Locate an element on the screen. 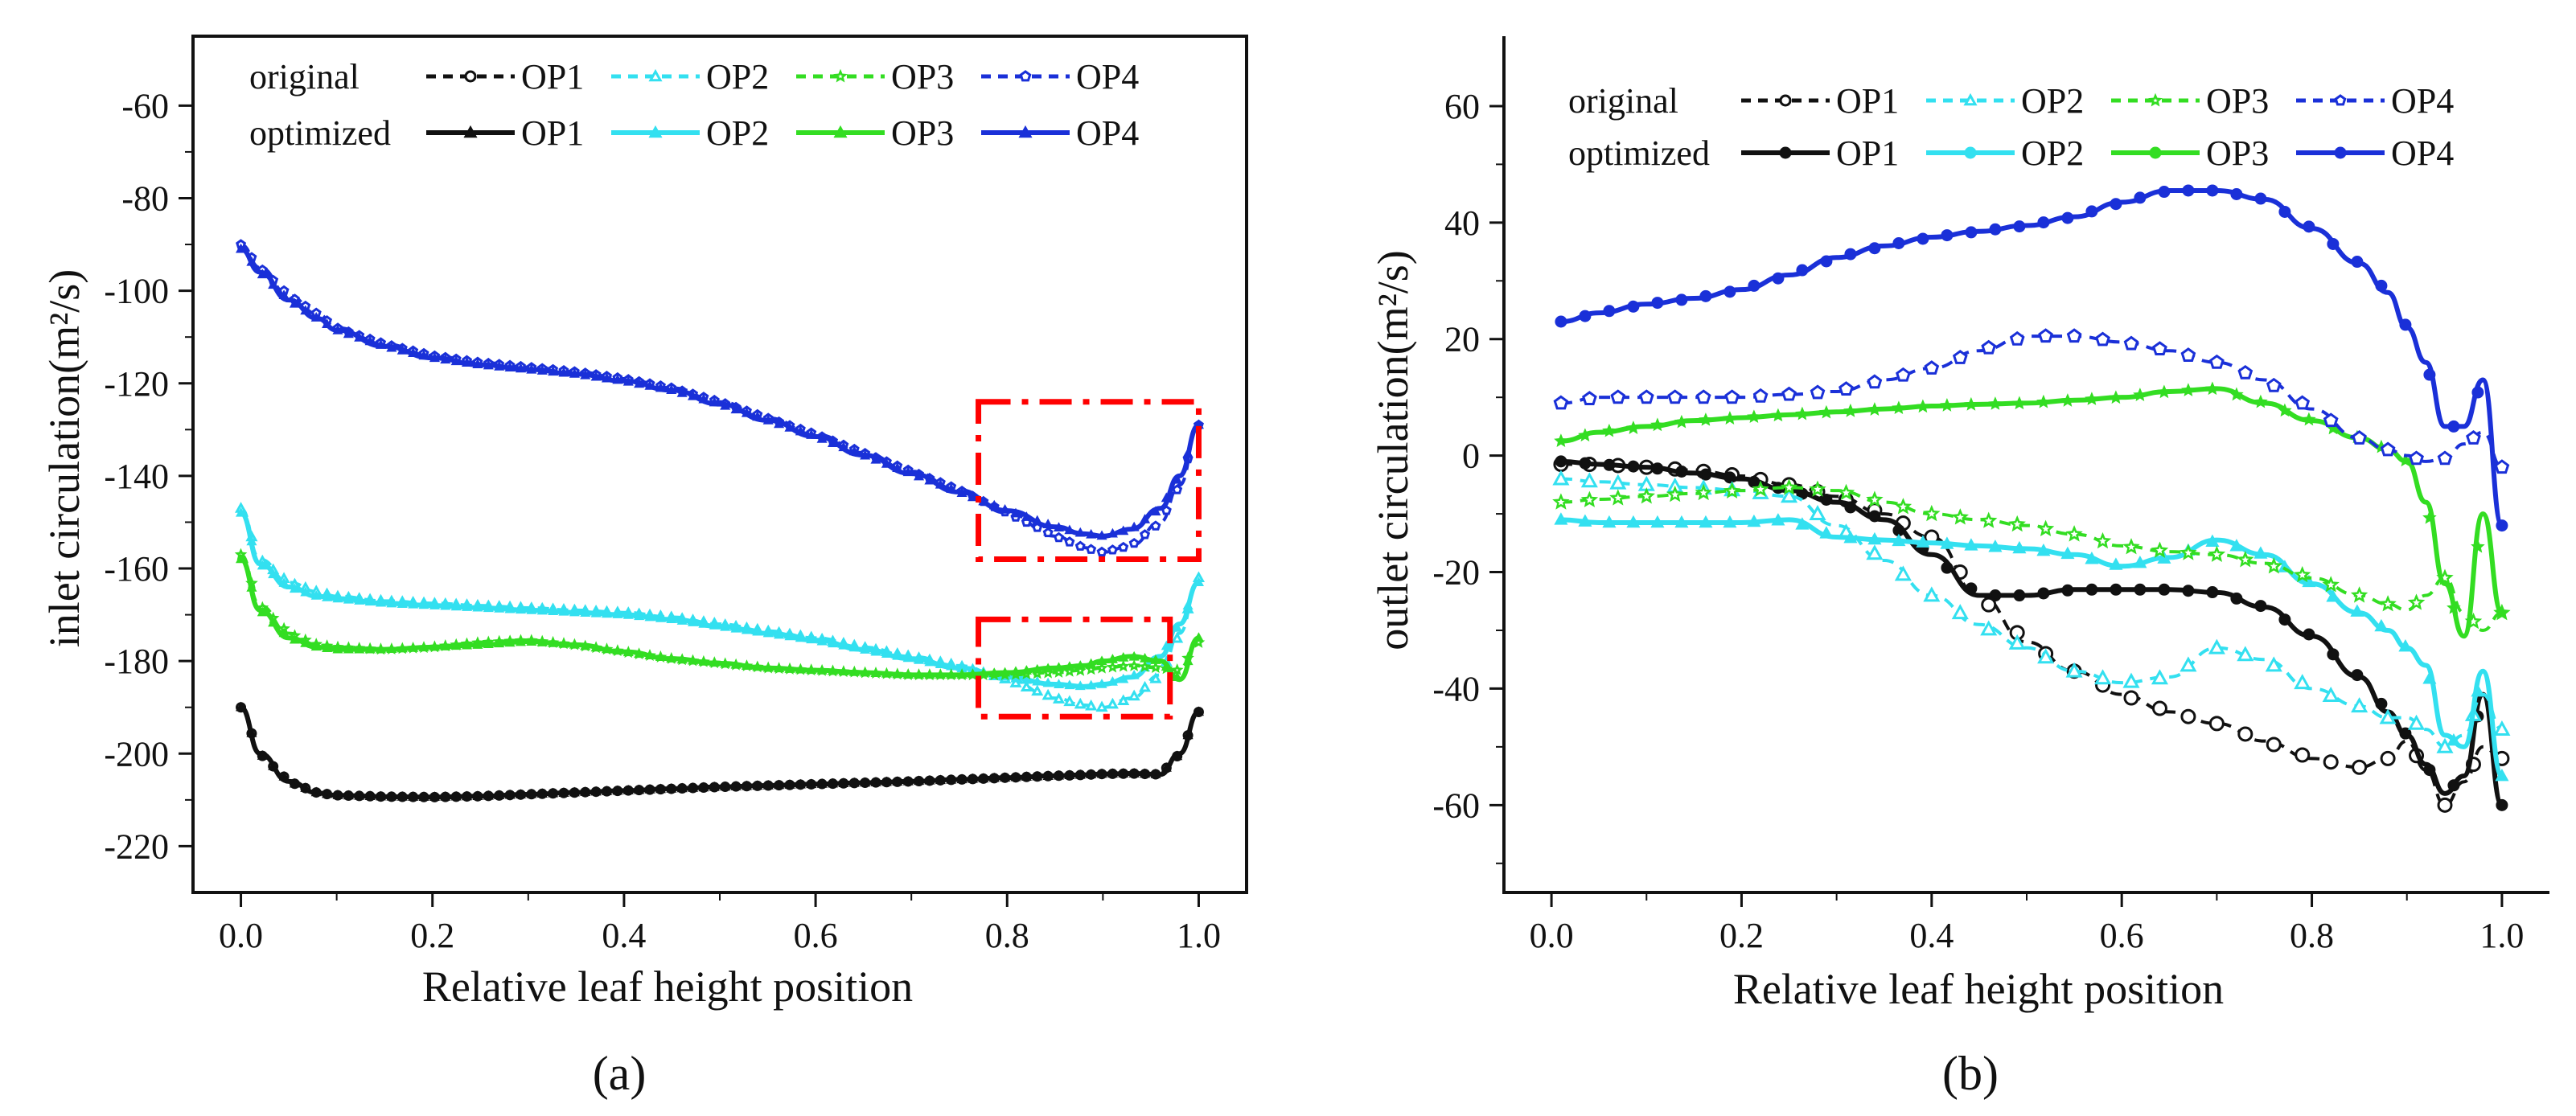 The image size is (2576, 1116). series-op1-original is located at coordinates (2031, 635).